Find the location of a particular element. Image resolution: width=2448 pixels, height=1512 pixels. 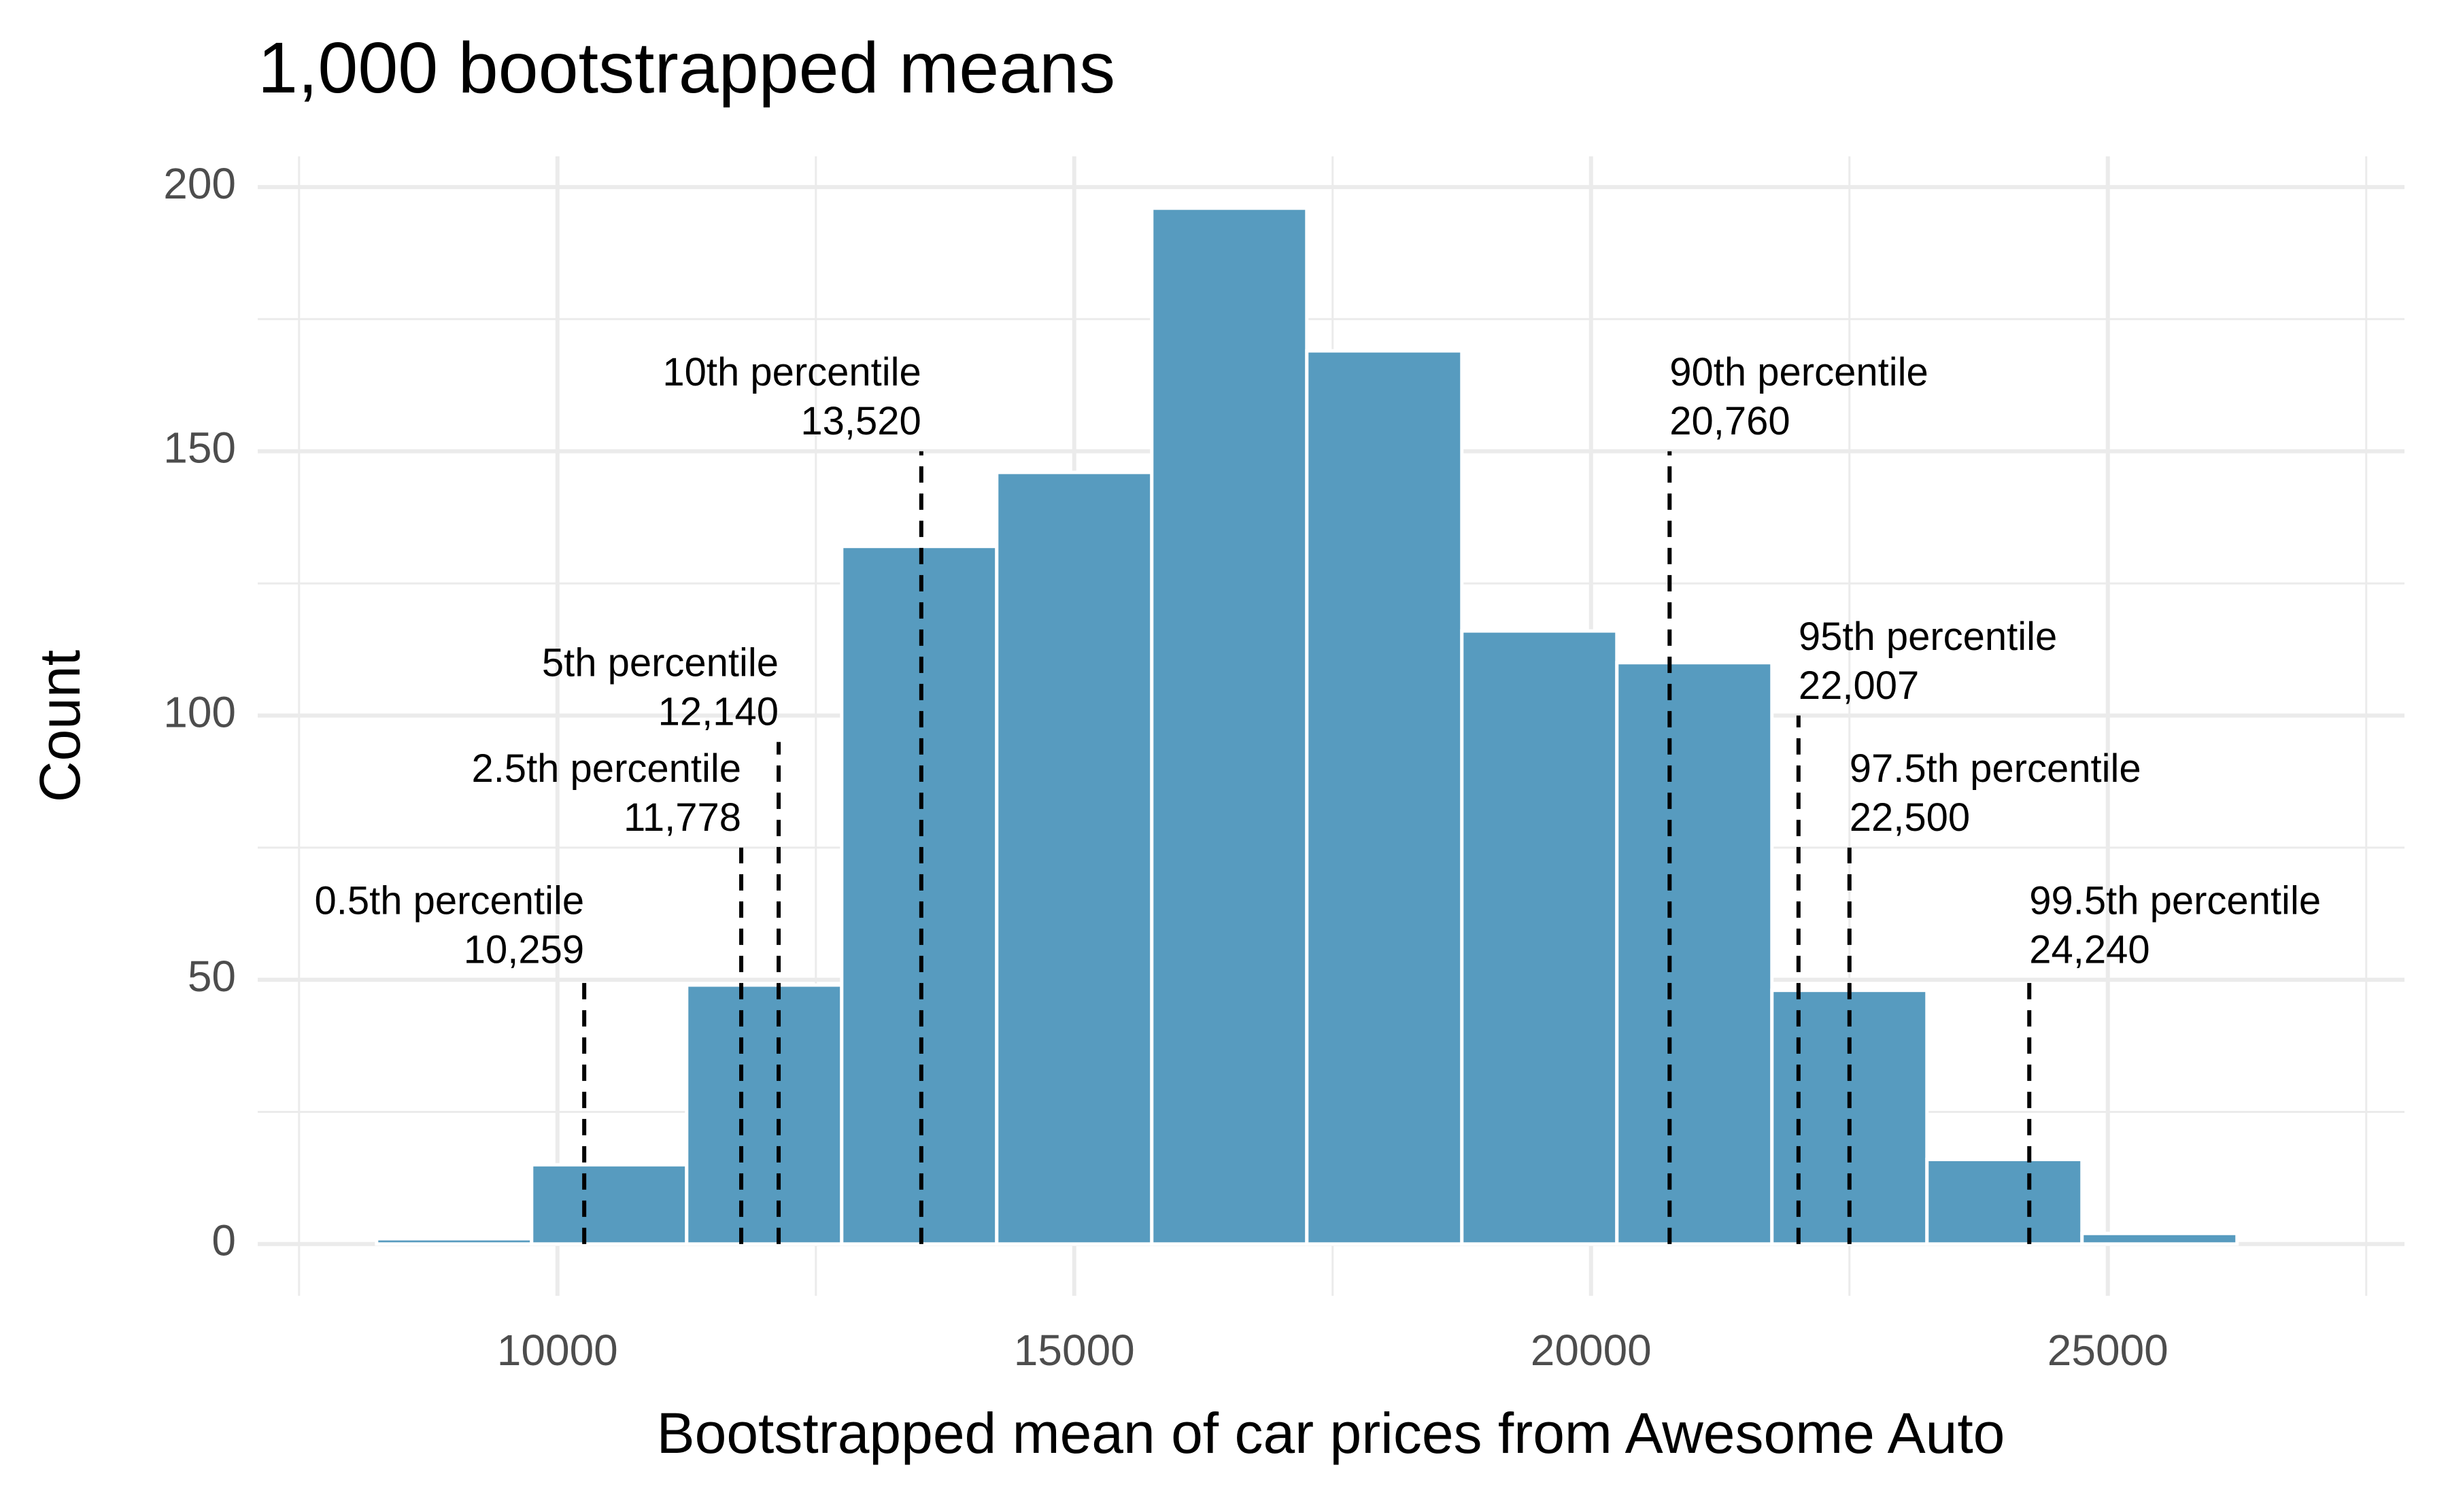

annotation-label: 10th percentile is located at coordinates (792, 372).